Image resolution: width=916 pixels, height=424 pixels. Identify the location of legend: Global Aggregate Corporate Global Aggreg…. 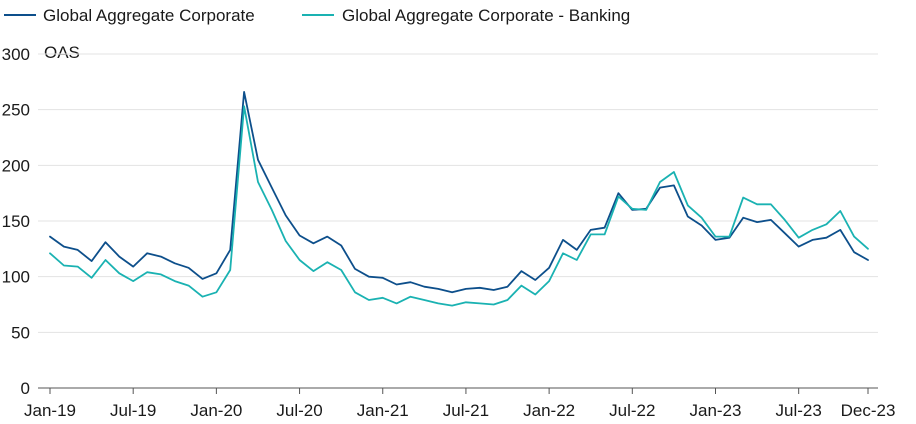
(317, 15).